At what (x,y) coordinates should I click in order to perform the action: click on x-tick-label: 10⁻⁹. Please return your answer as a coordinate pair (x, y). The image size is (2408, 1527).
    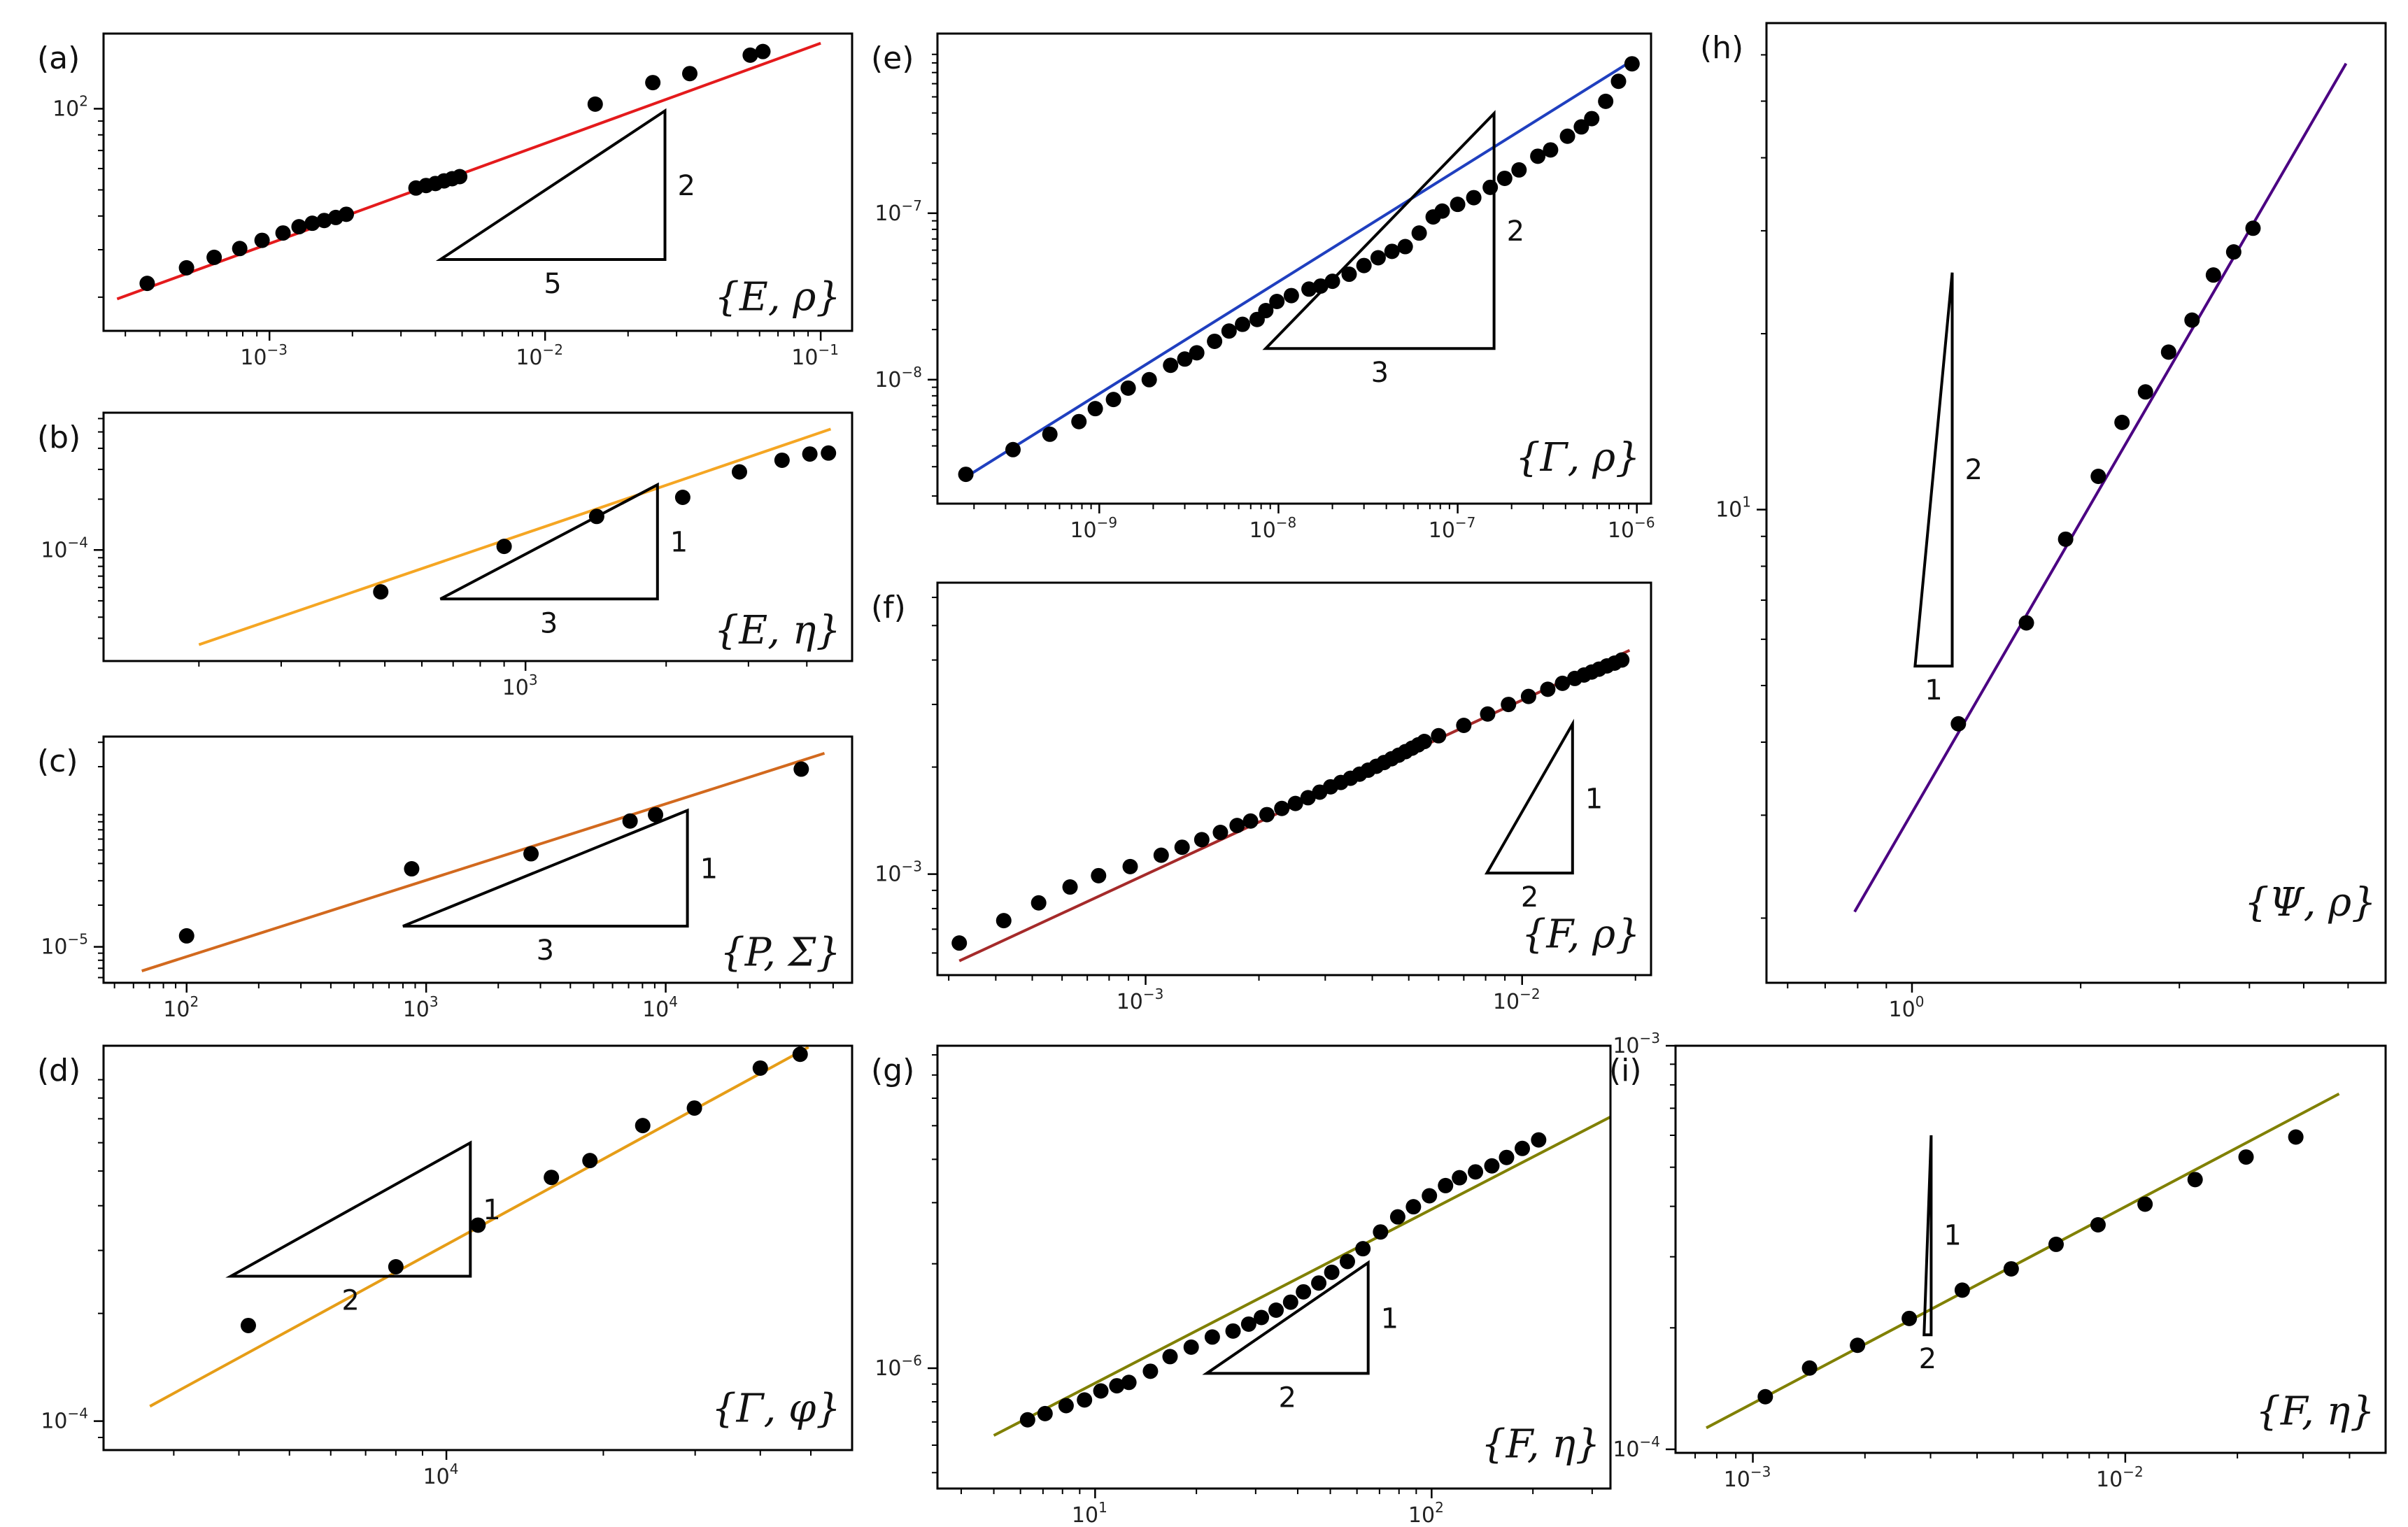
    Looking at the image, I should click on (1093, 529).